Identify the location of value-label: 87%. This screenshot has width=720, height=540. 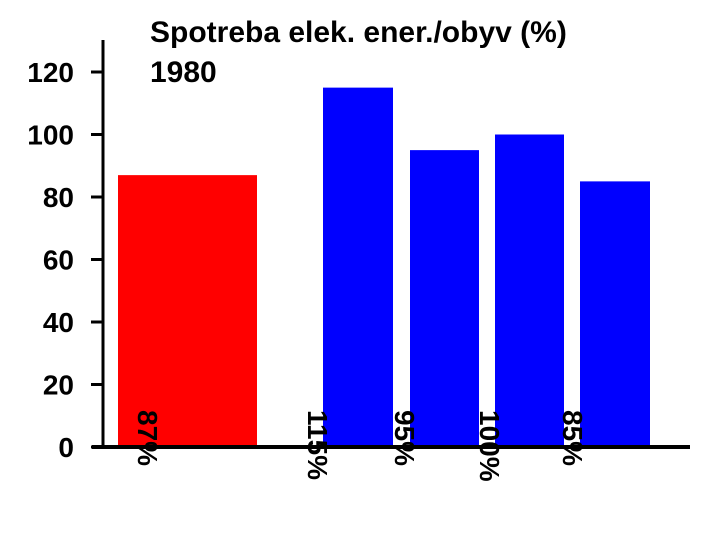
(147, 438).